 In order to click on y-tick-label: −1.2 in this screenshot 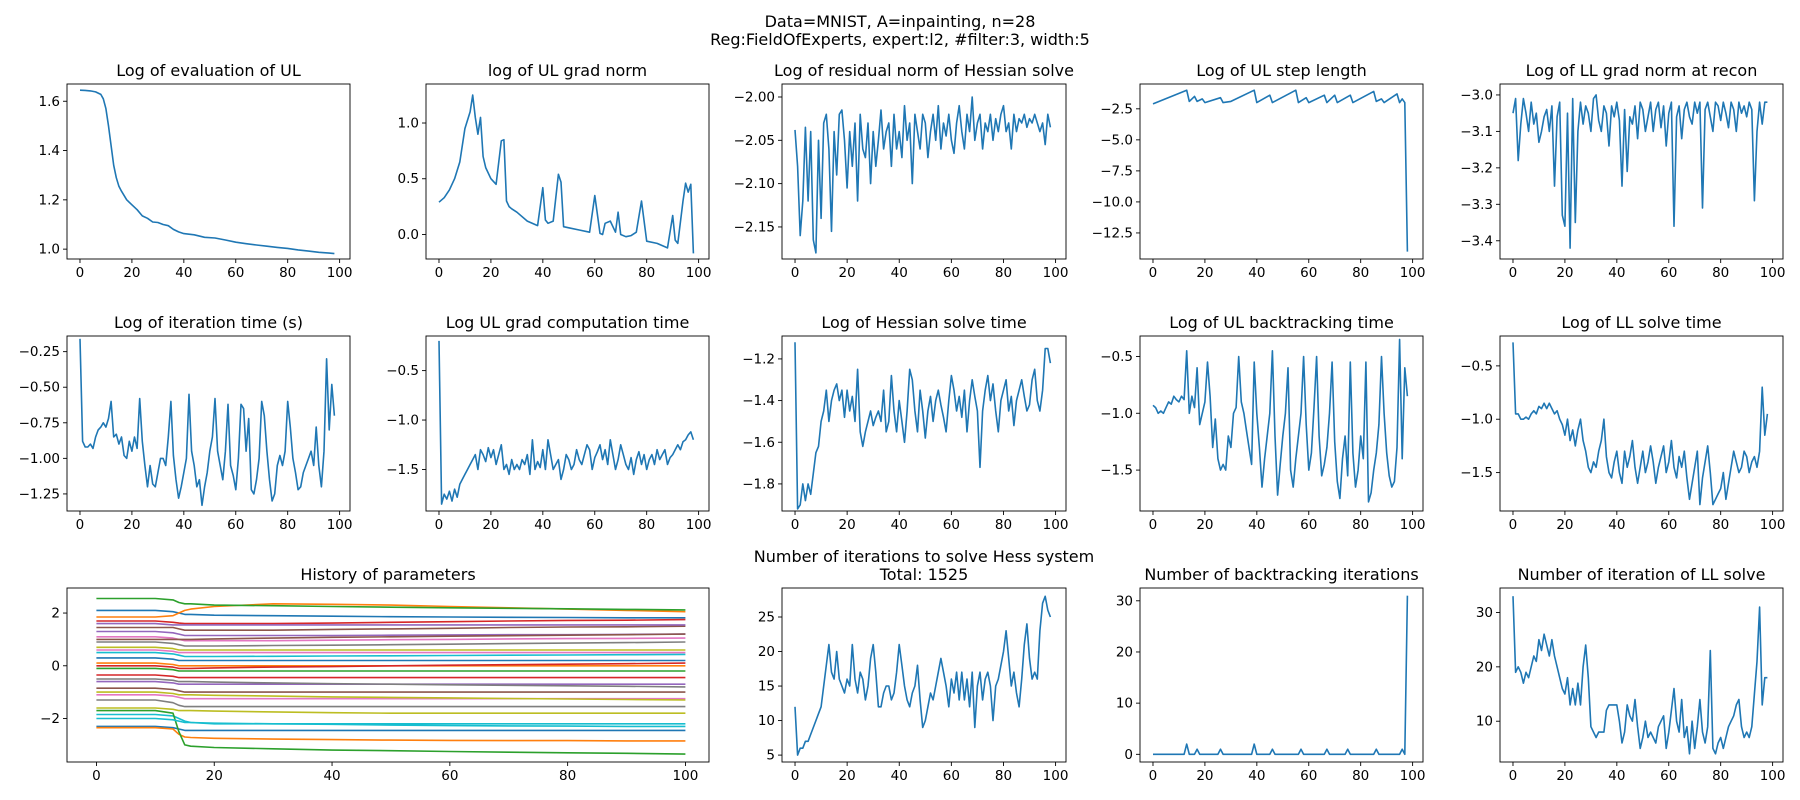, I will do `click(758, 359)`.